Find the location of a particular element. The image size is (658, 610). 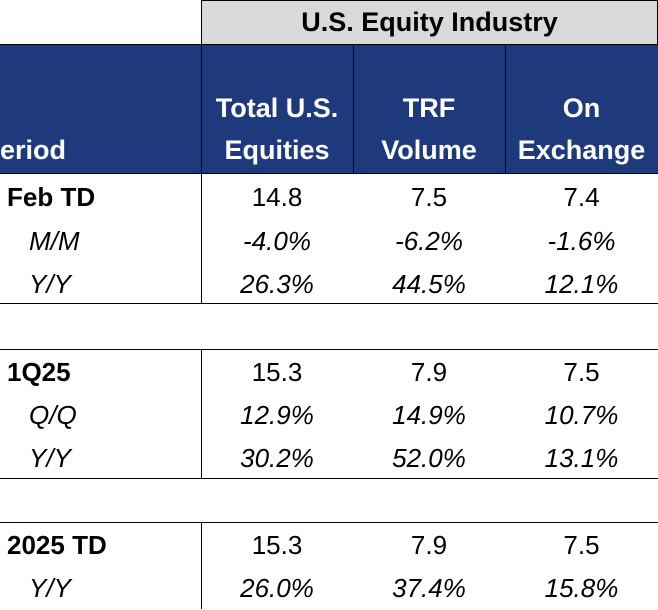

column-header-total-equities: Total U.S. Equities is located at coordinates (277, 129).